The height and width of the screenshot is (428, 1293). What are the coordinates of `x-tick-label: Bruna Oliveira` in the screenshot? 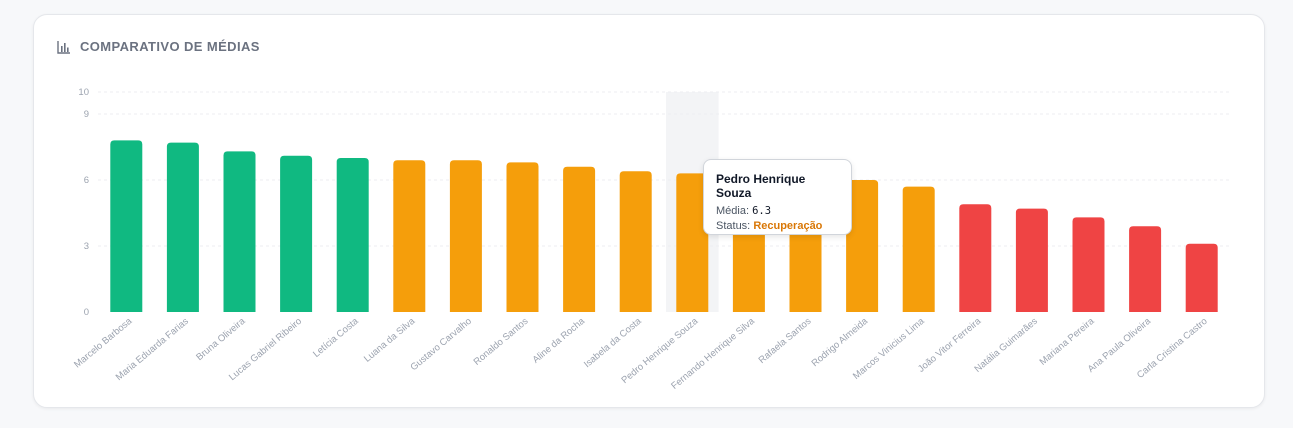 It's located at (221, 339).